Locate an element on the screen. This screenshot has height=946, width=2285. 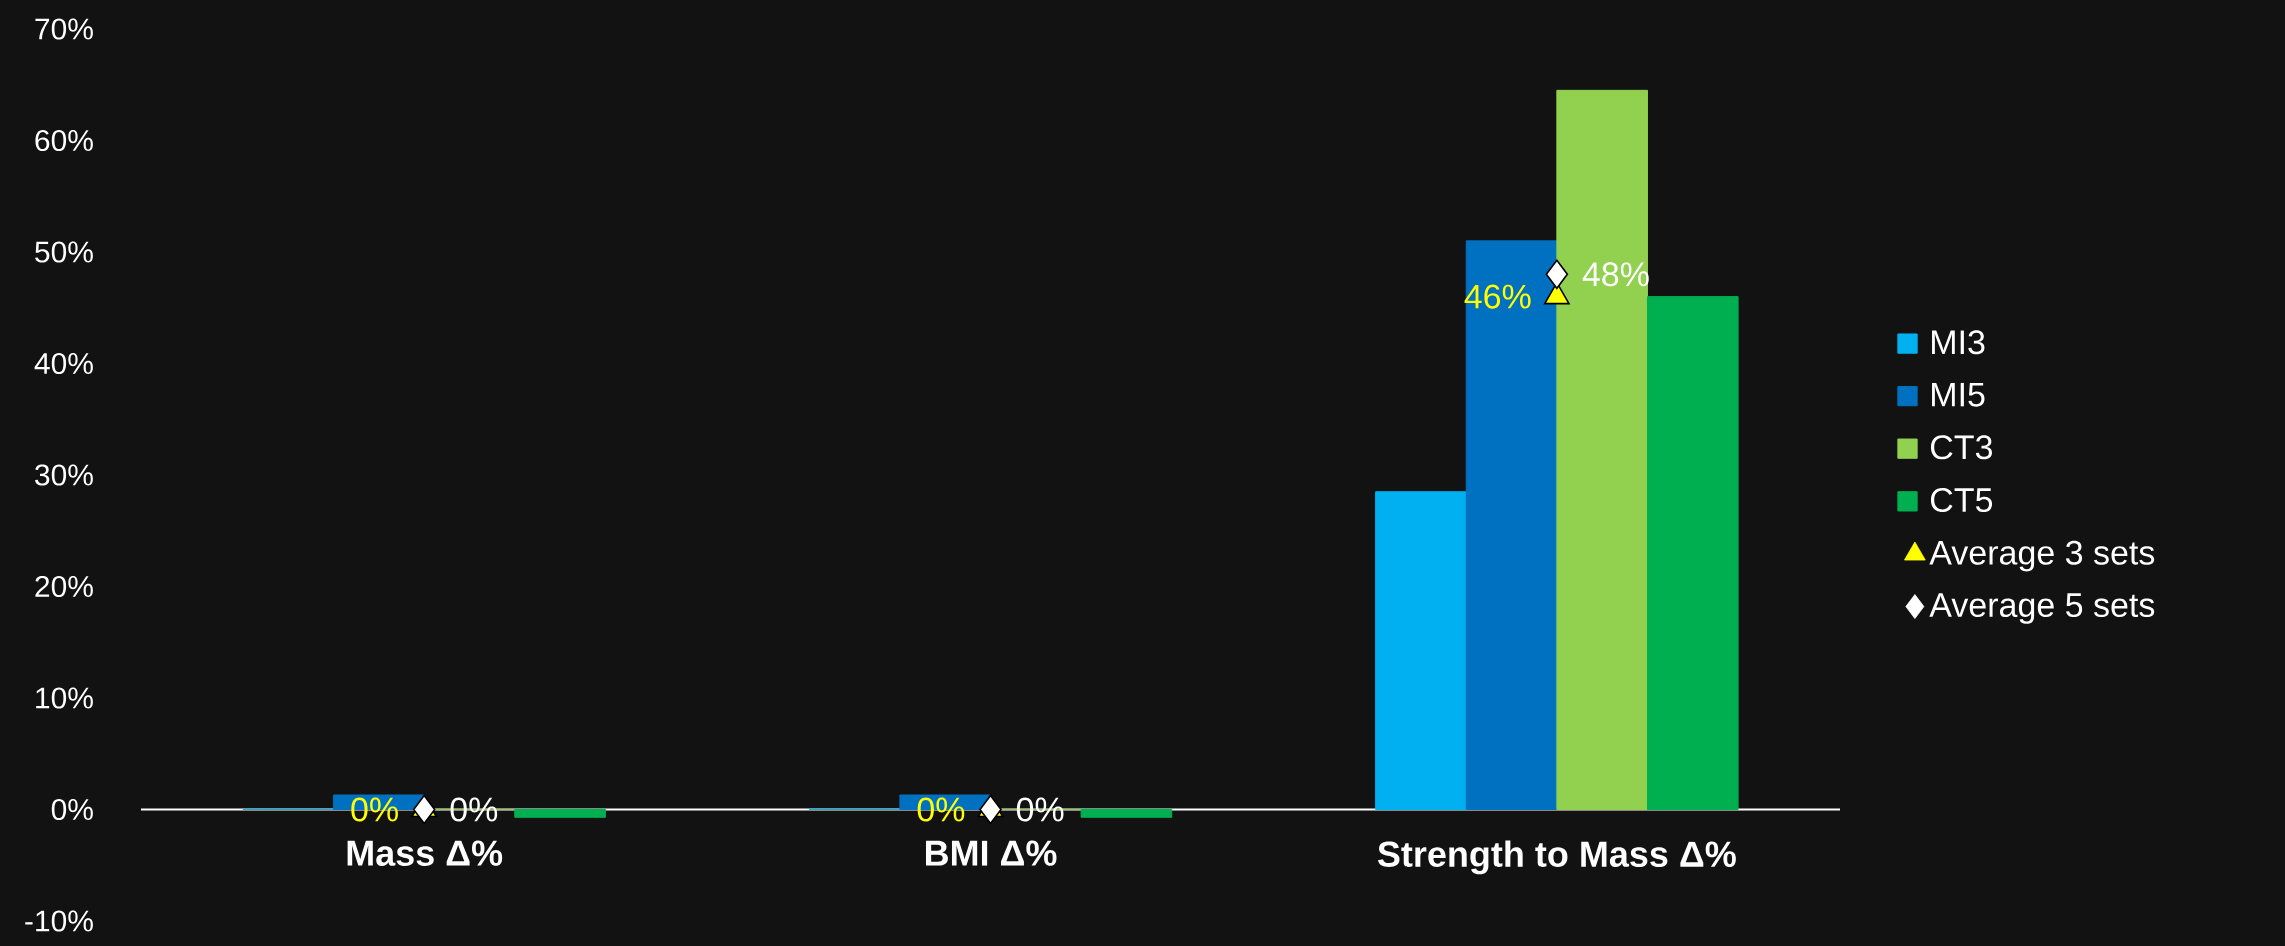
x-tick-label: Strength to Mass Δ% is located at coordinates (1556, 857).